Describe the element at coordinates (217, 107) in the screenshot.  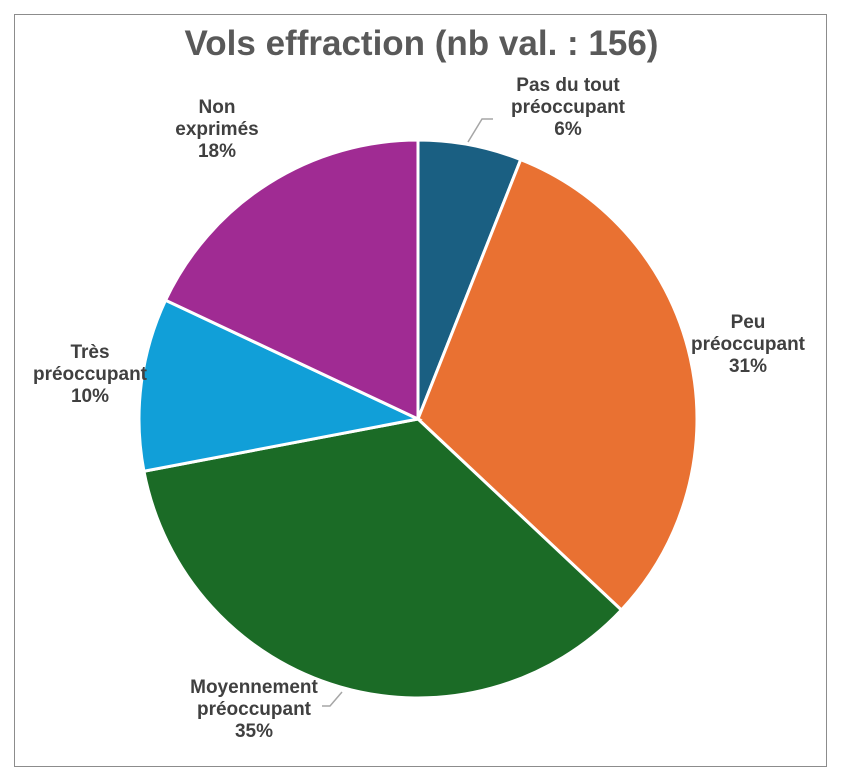
I see `data-label-line: Non` at that location.